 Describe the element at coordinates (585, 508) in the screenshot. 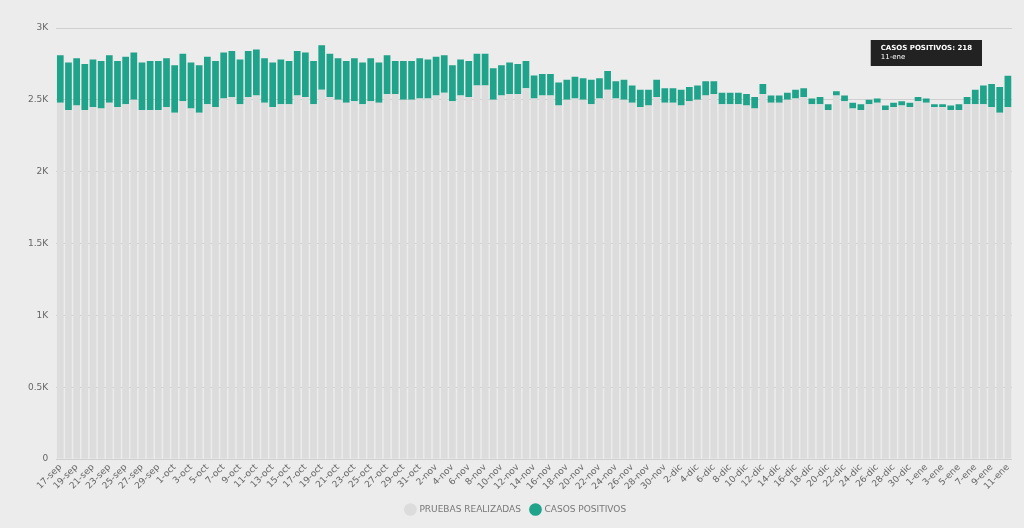

I see `legend-label: CASOS POSITIVOS` at that location.